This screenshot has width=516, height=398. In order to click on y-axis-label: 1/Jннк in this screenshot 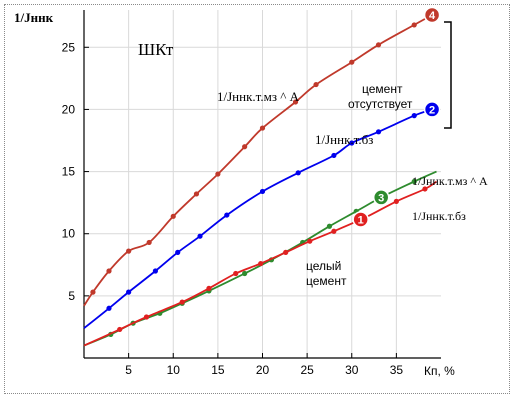, I will do `click(34, 17)`.